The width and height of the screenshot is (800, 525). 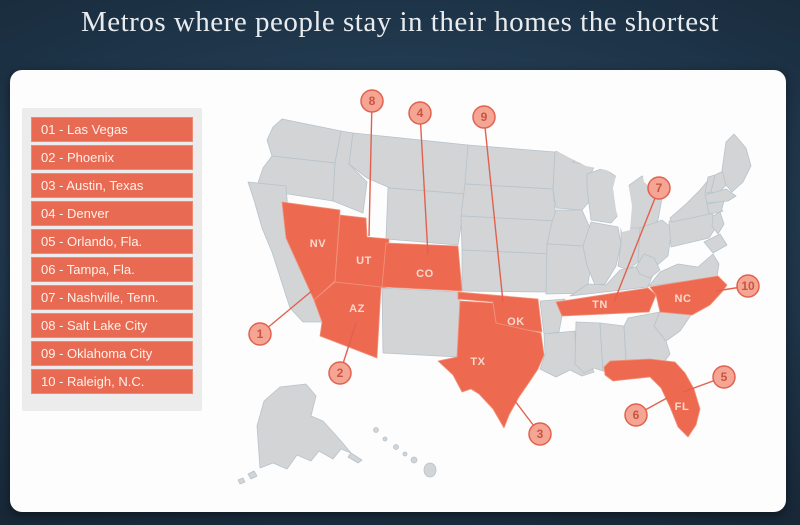 I want to click on state-label-tn: TN, so click(x=600, y=305).